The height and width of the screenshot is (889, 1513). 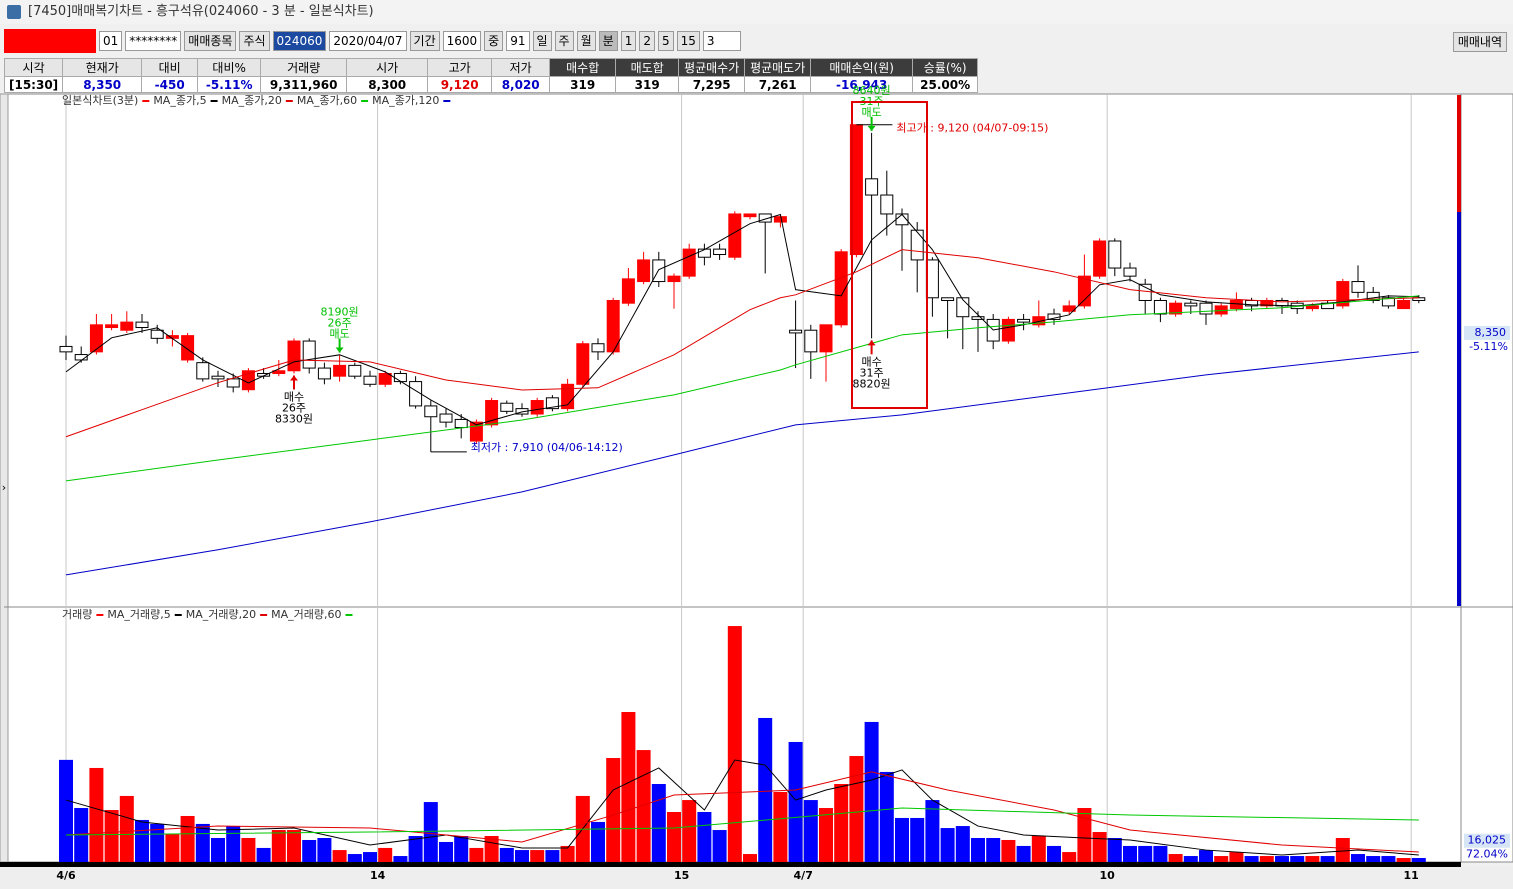 I want to click on trade-label: 8640원, so click(x=872, y=90).